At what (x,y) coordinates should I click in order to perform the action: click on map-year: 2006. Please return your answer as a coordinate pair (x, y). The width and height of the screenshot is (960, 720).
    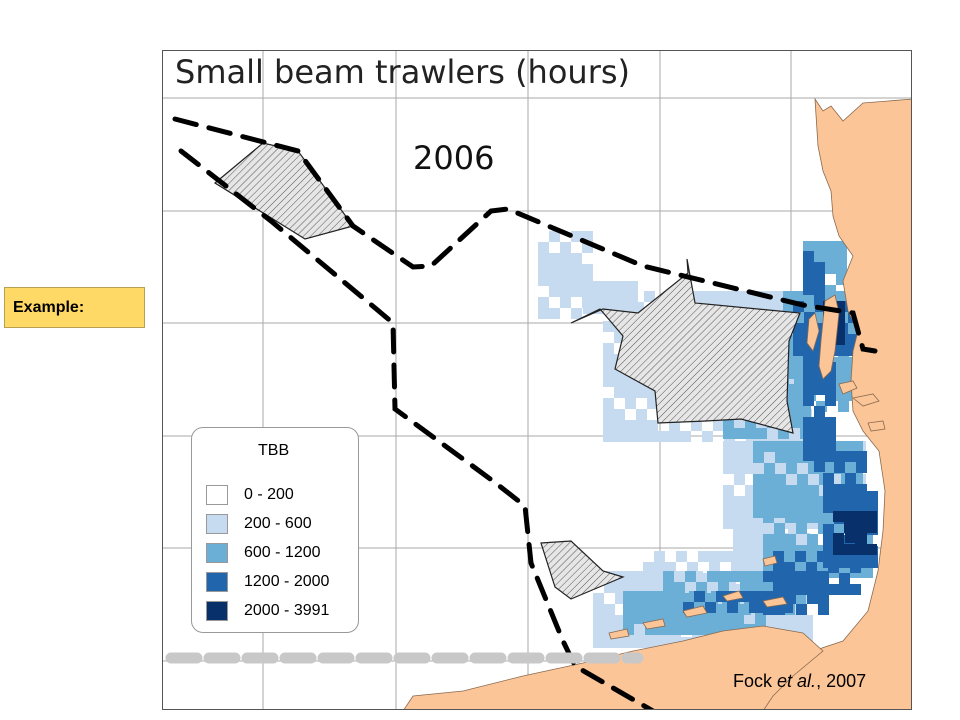
    Looking at the image, I should click on (454, 158).